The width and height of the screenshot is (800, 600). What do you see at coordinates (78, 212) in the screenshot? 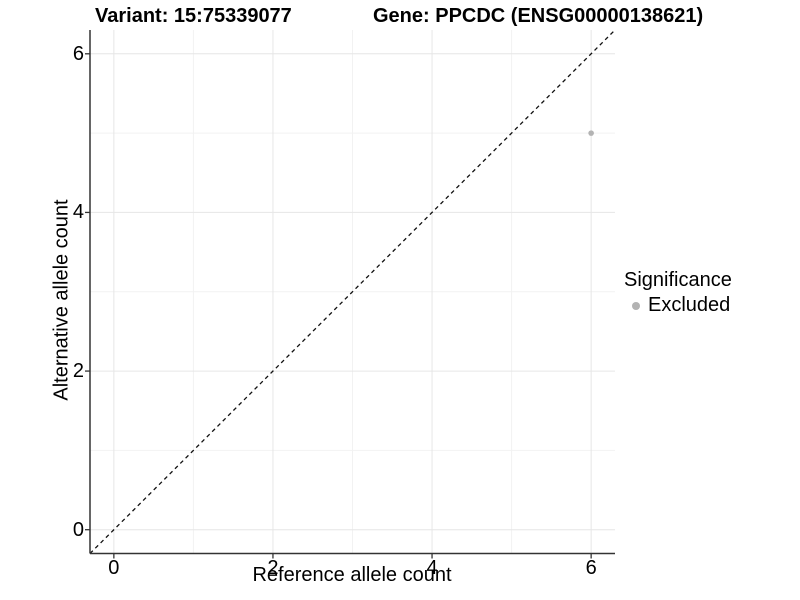
I see `y-tick-label: 4` at bounding box center [78, 212].